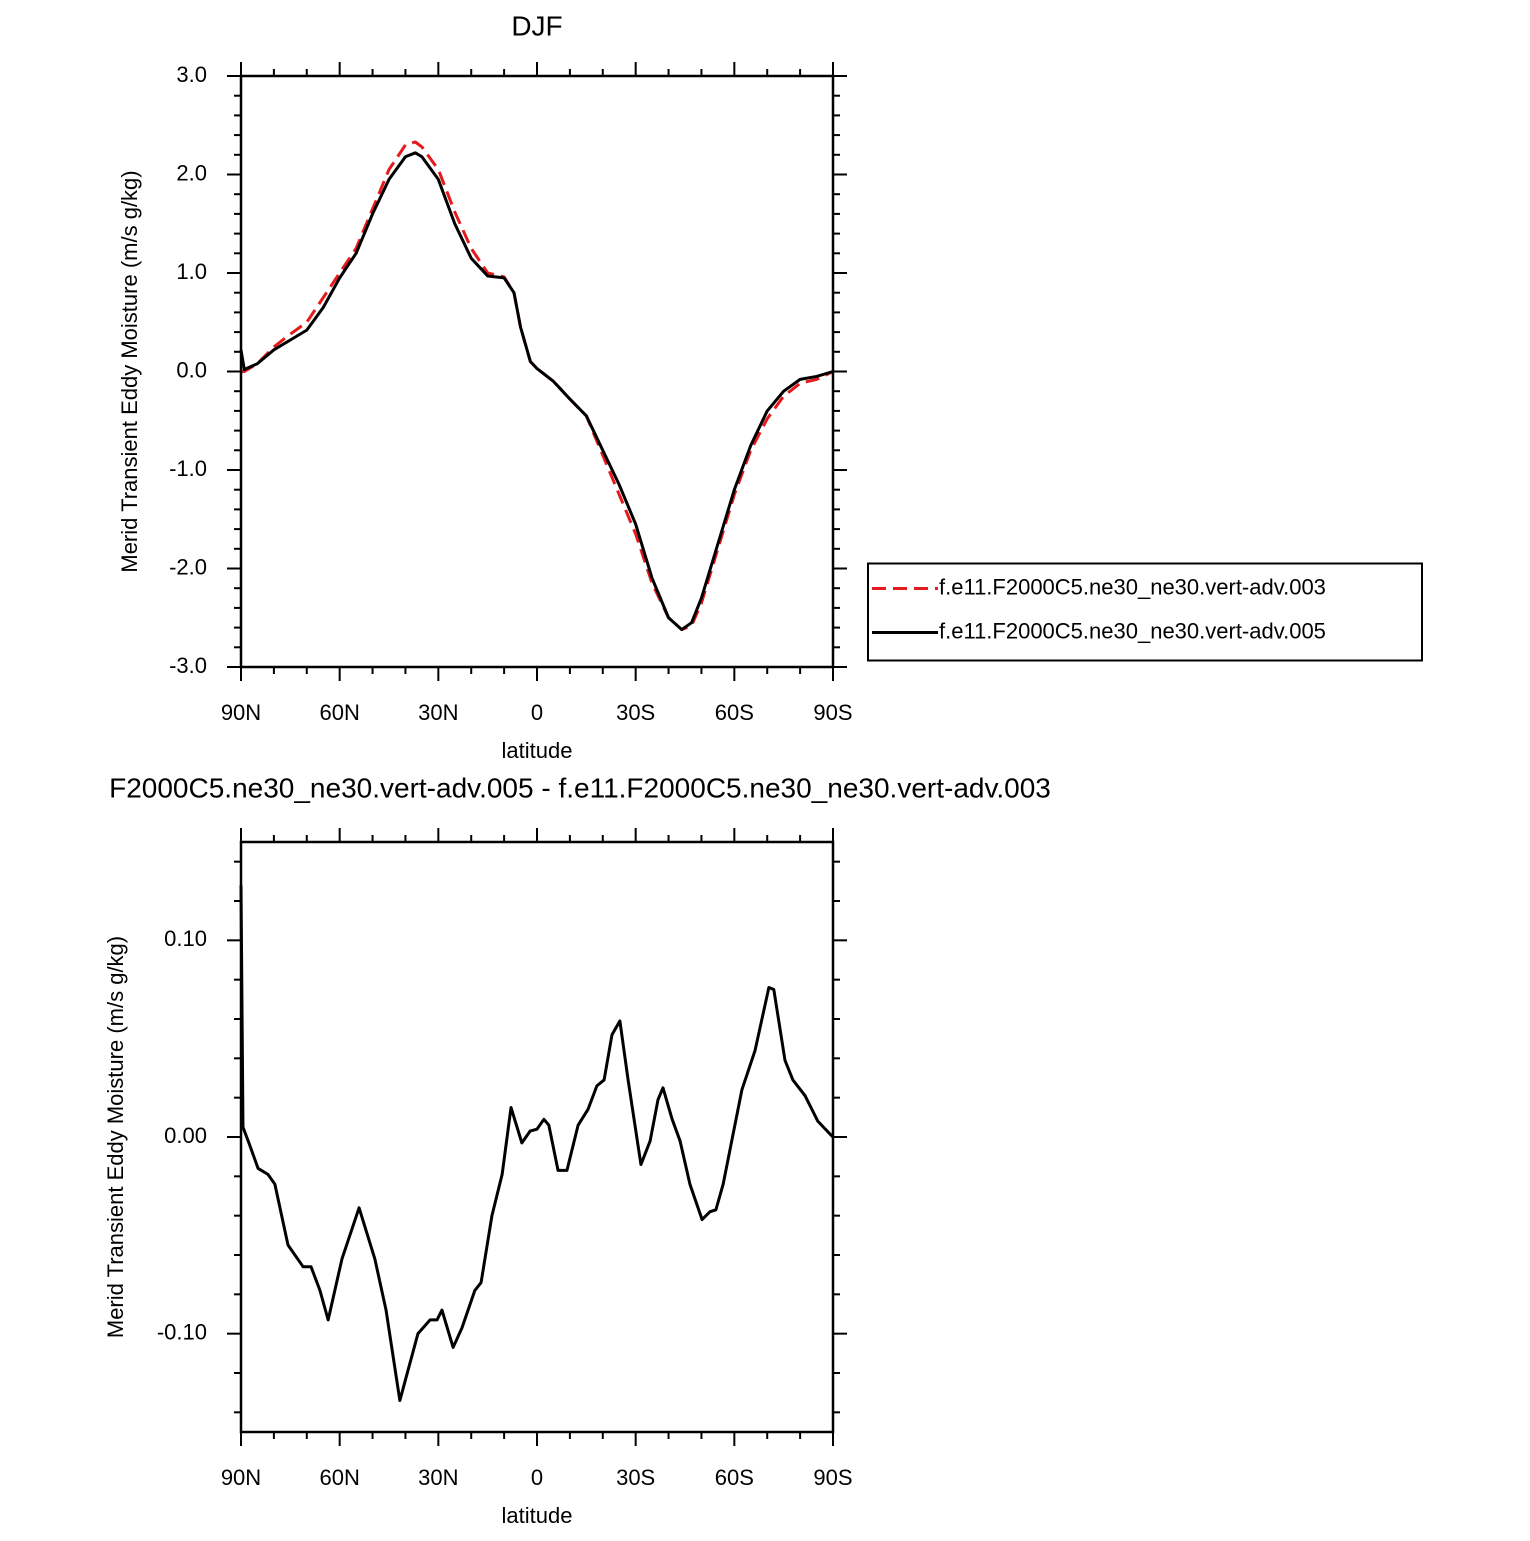  What do you see at coordinates (185, 938) in the screenshot?
I see `y-tick-label: 0.10` at bounding box center [185, 938].